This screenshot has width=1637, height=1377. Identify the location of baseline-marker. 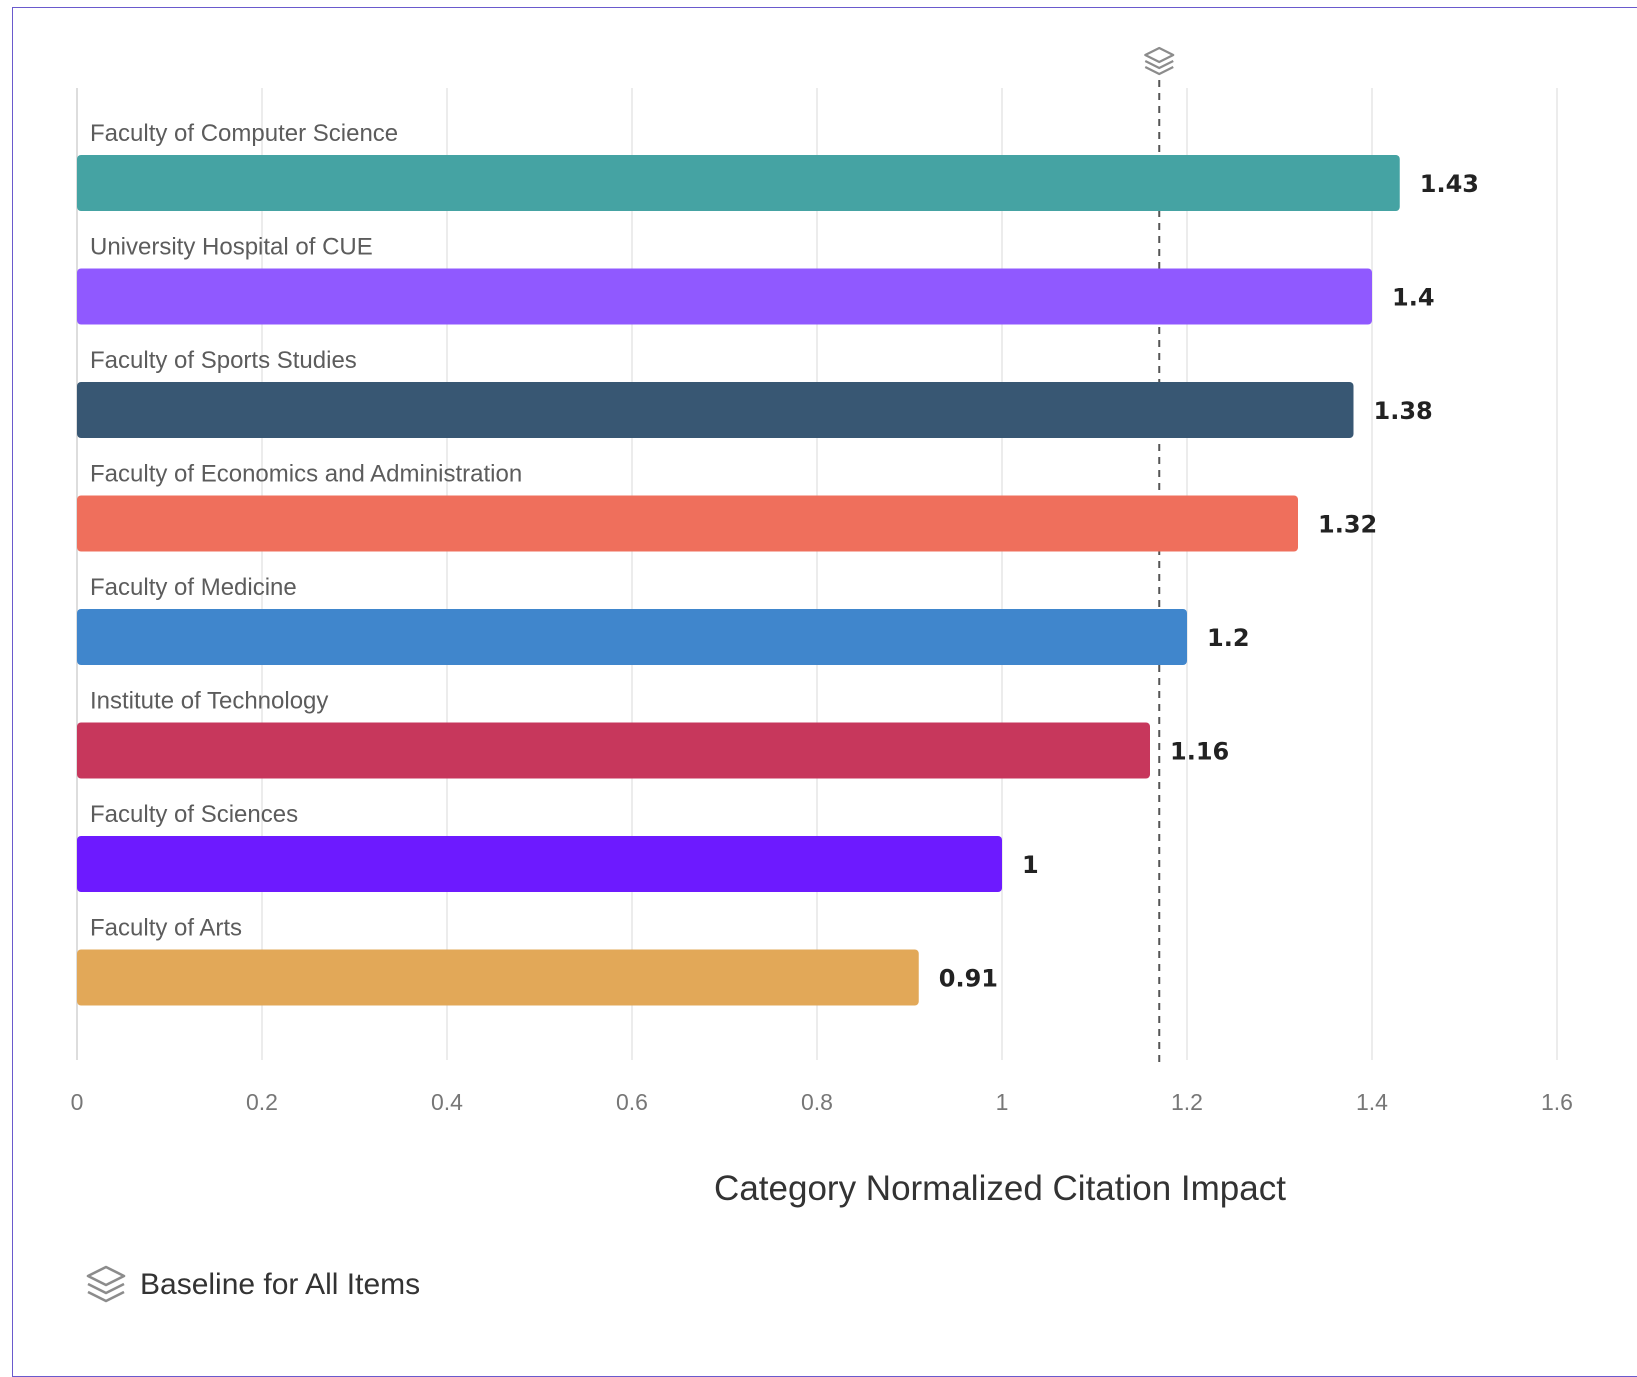
(1159, 557).